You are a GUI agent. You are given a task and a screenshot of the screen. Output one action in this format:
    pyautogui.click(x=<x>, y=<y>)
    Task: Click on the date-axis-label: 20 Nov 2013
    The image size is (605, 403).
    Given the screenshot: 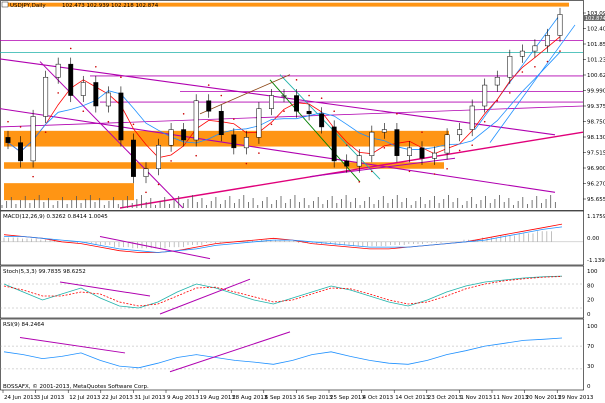 What is the action you would take?
    pyautogui.click(x=544, y=398)
    